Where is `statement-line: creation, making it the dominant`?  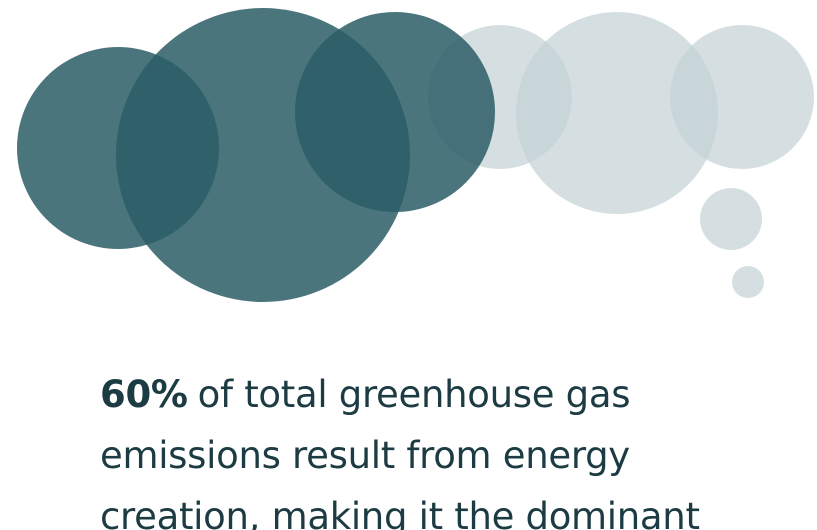
statement-line: creation, making it the dominant is located at coordinates (400, 512).